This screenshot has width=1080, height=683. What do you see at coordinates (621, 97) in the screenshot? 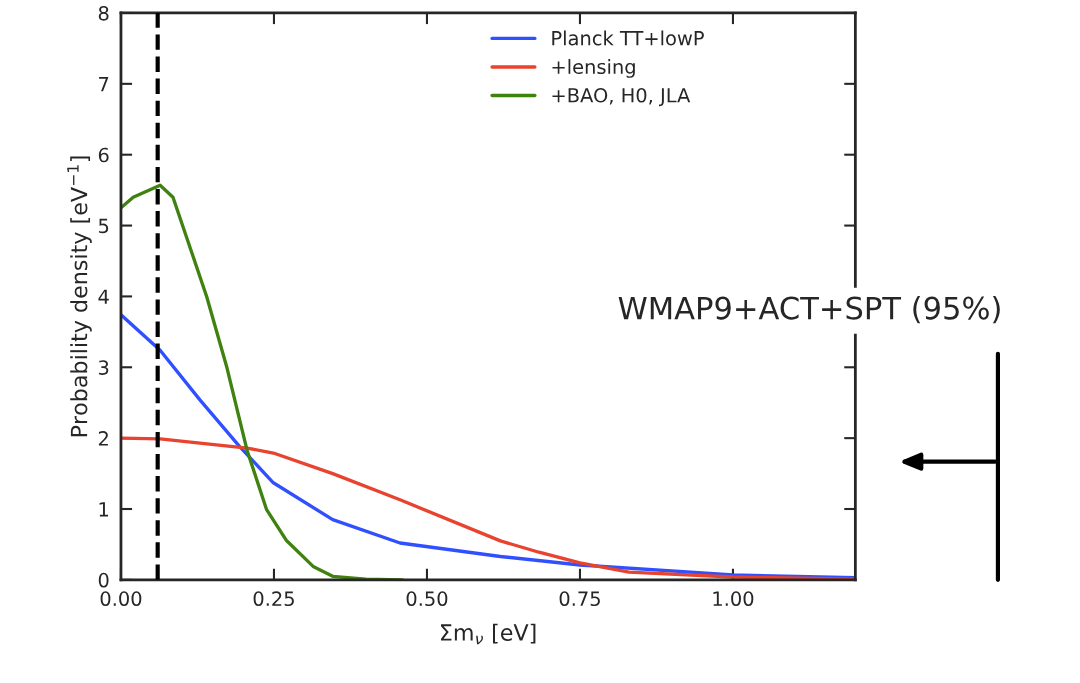
I see `legend-label: +BAO, H0, JLA` at bounding box center [621, 97].